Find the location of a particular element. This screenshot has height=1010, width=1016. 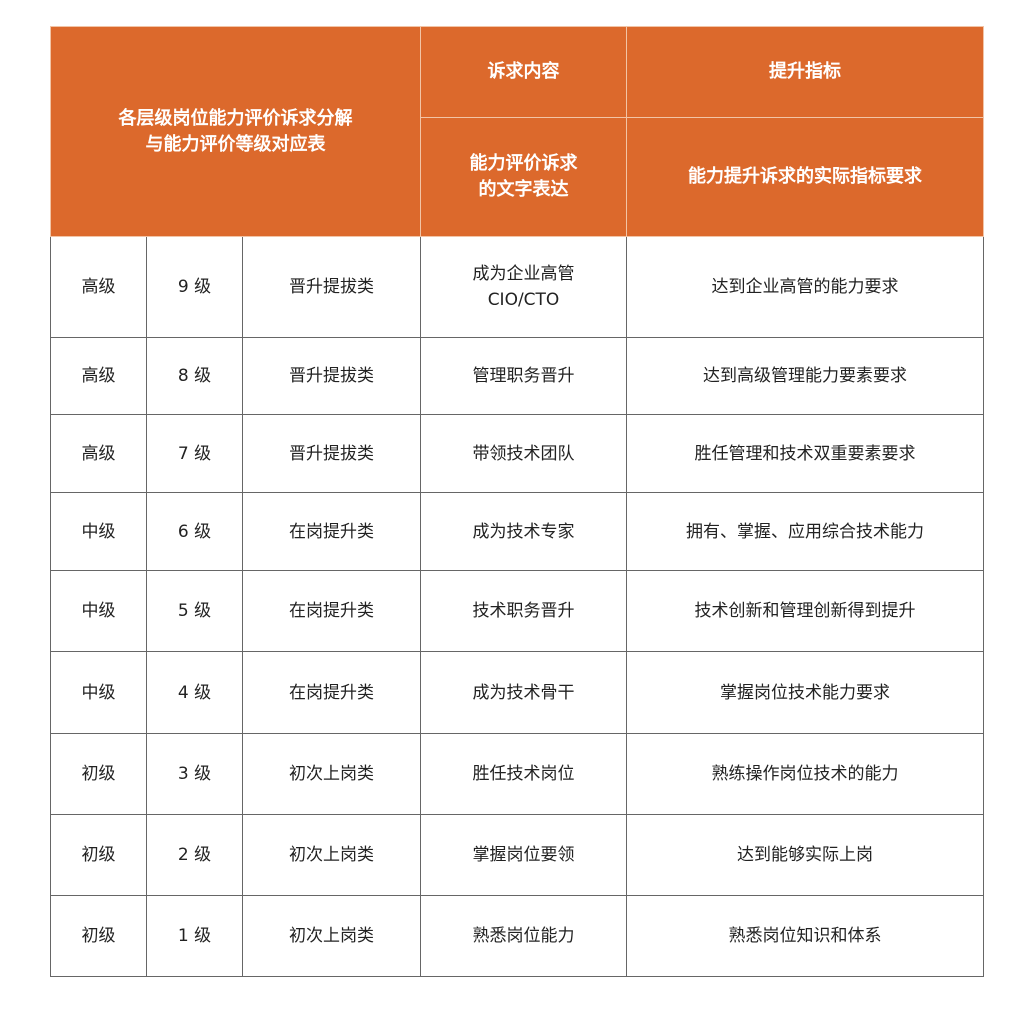

table-row: 高级 7 级晋升提拔类 带领技术团队 胜任管理和技术双重要素要求 is located at coordinates (517, 453).